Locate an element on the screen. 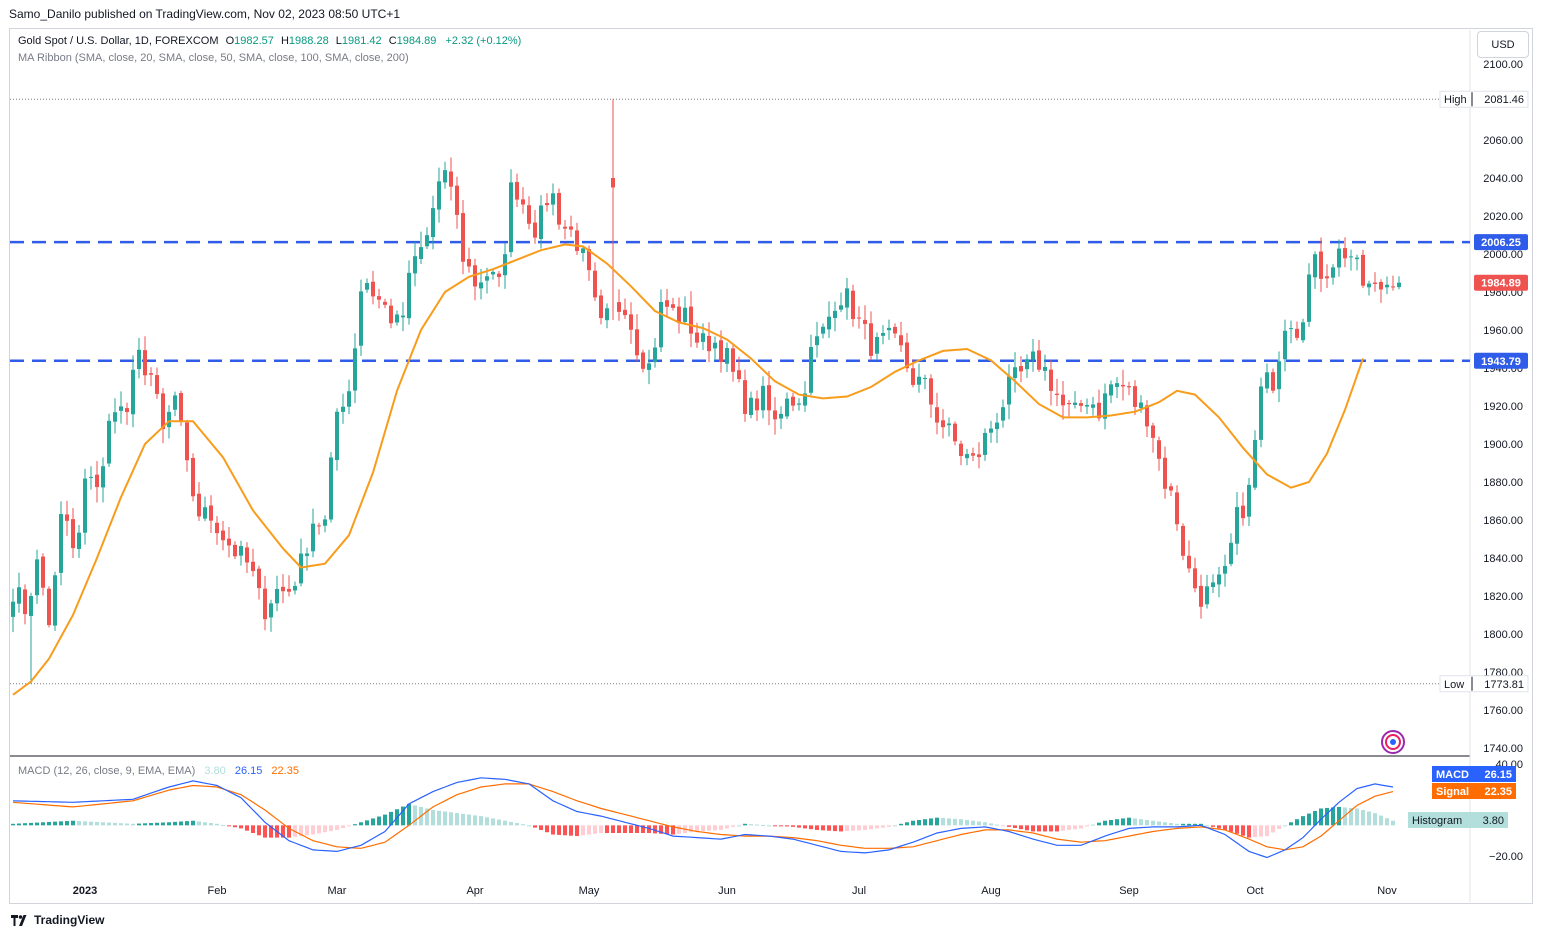  high-tag-label: High is located at coordinates (1455, 100).